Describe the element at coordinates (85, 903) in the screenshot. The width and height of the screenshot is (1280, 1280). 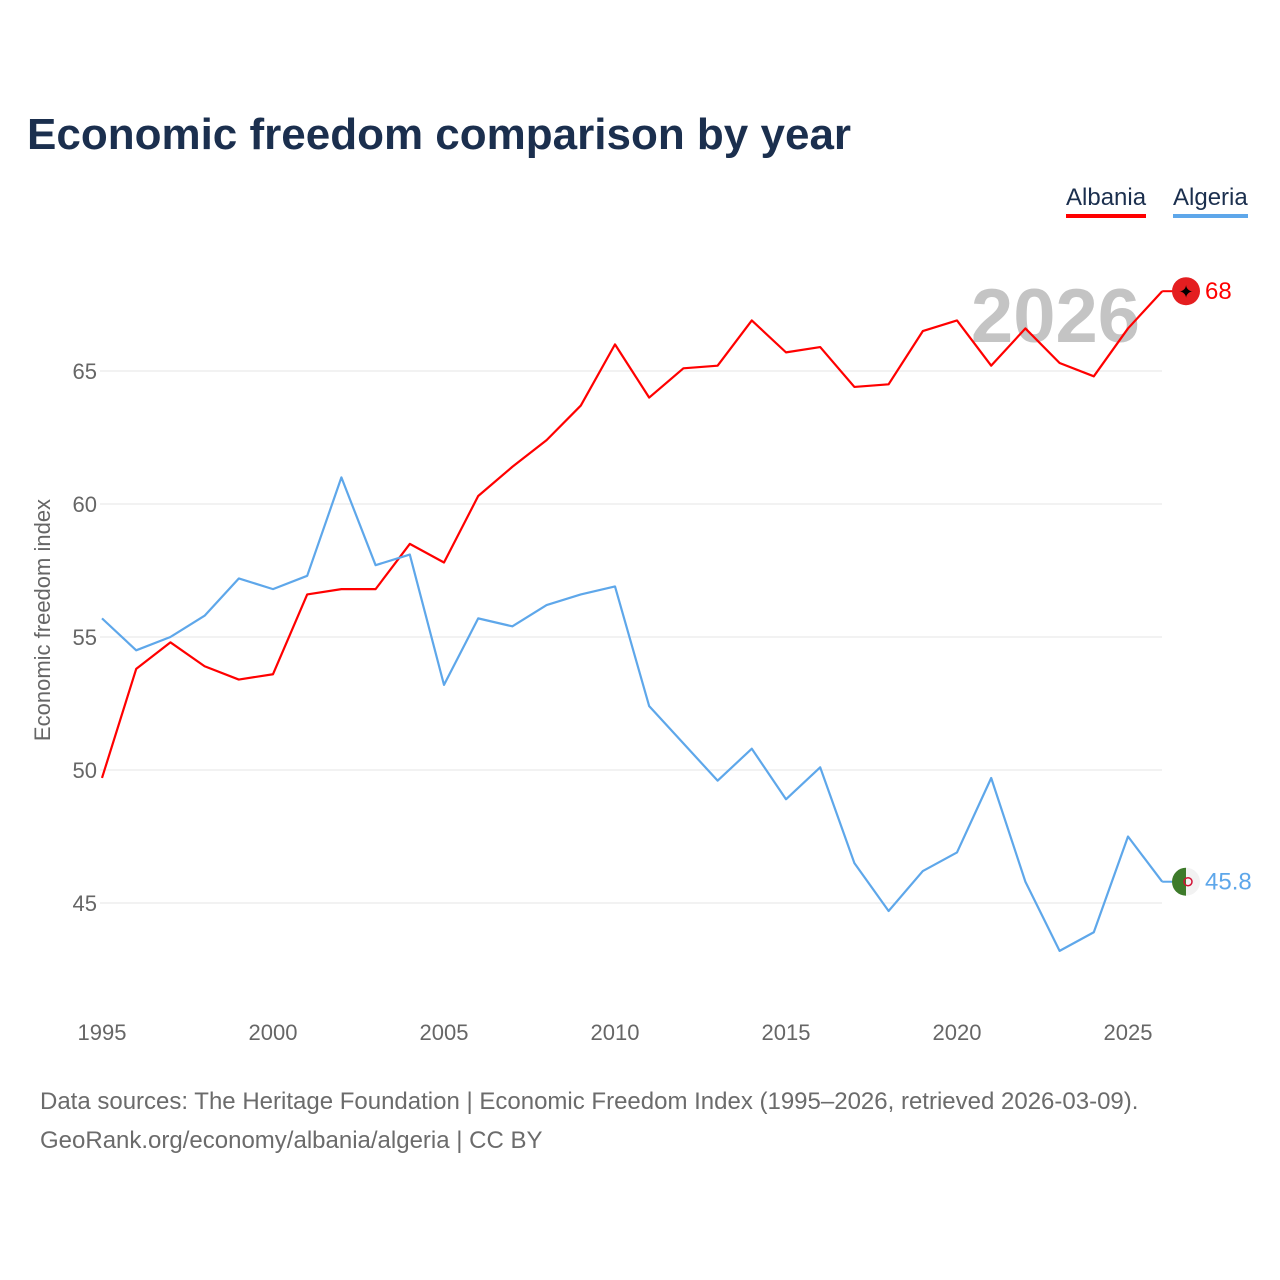
I see `y-tick-label: 45` at that location.